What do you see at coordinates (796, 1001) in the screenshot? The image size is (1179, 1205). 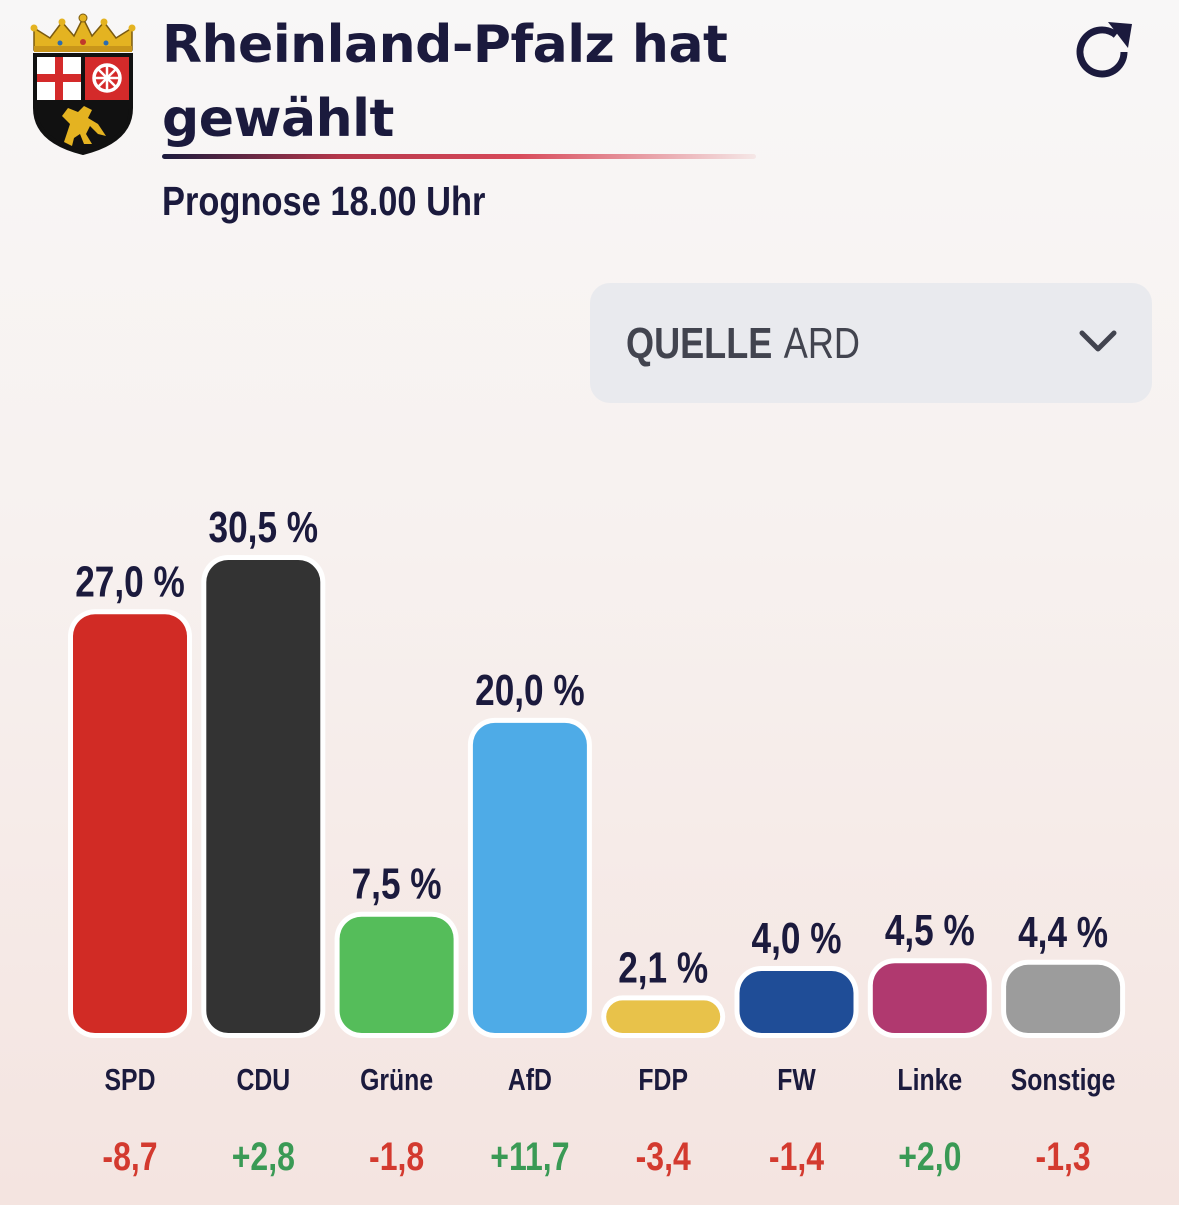 I see `bar-fw` at bounding box center [796, 1001].